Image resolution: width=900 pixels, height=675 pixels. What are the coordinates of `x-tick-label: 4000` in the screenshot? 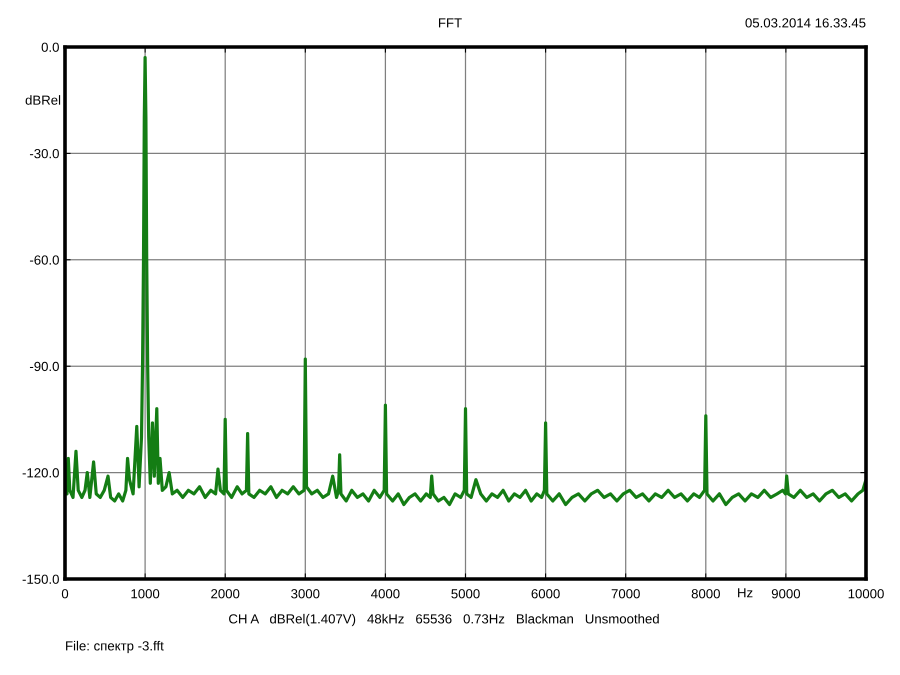 It's located at (385, 593).